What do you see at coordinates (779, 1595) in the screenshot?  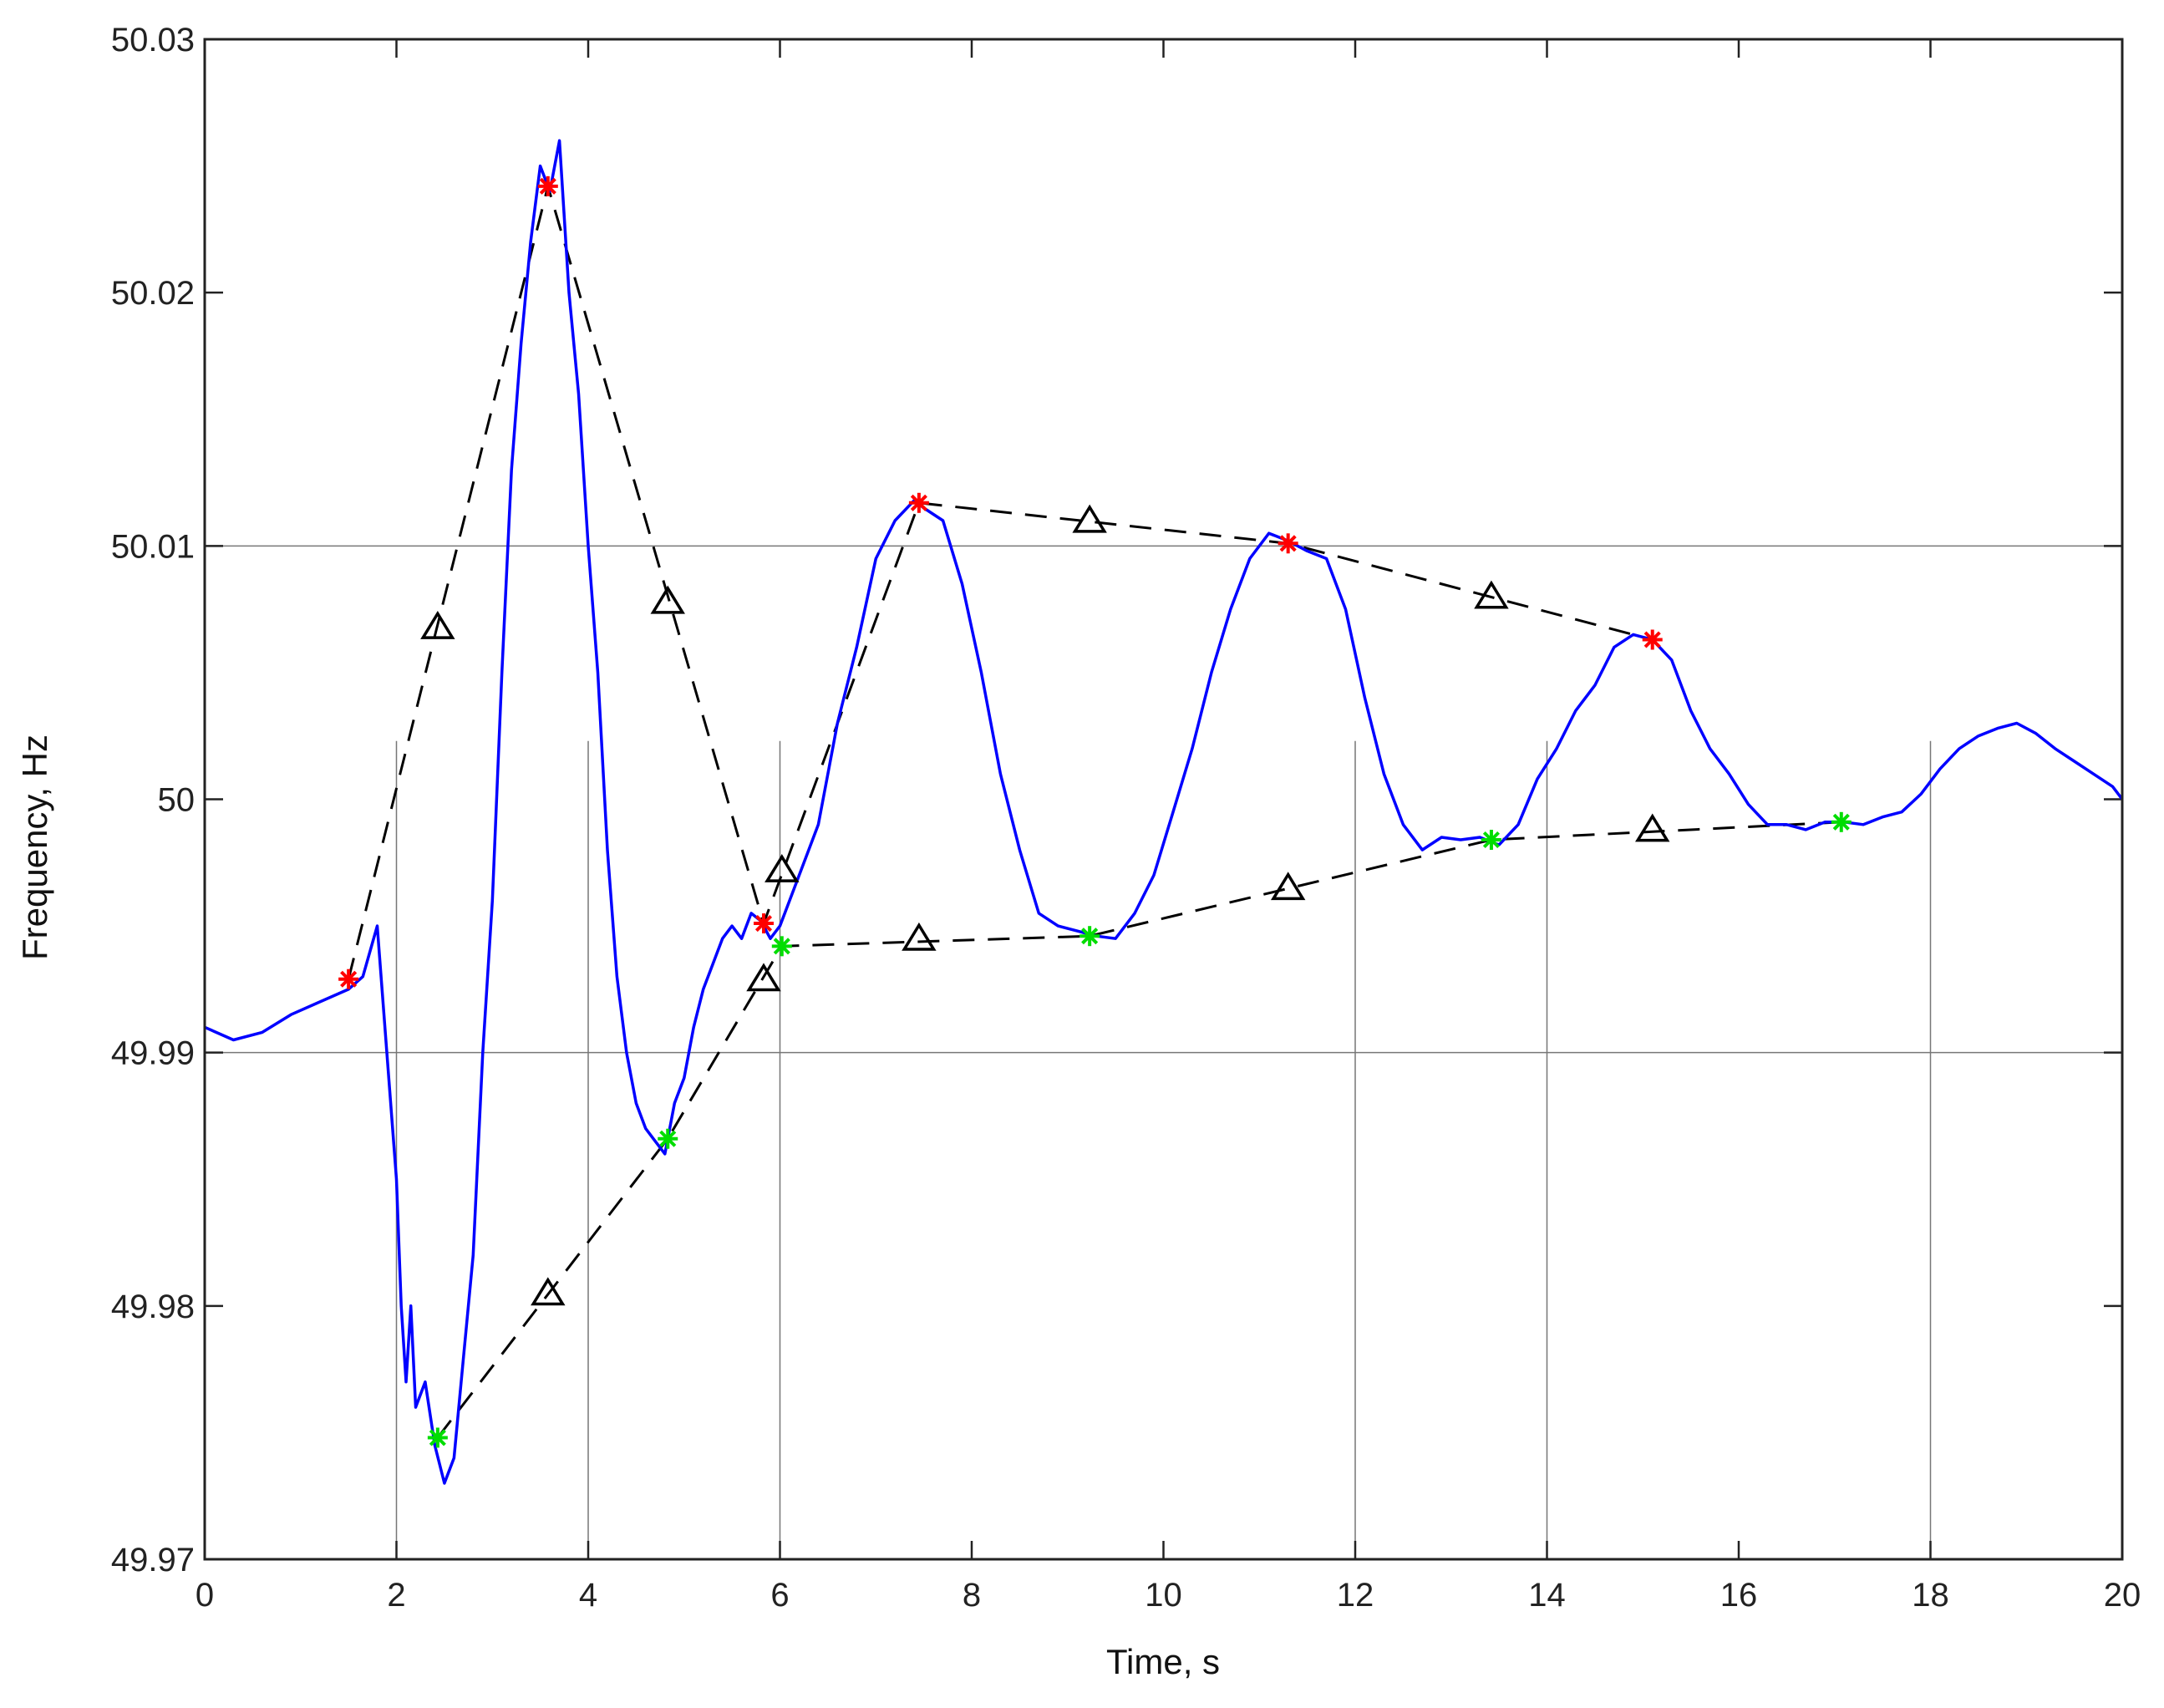 I see `x-tick-label: 6` at bounding box center [779, 1595].